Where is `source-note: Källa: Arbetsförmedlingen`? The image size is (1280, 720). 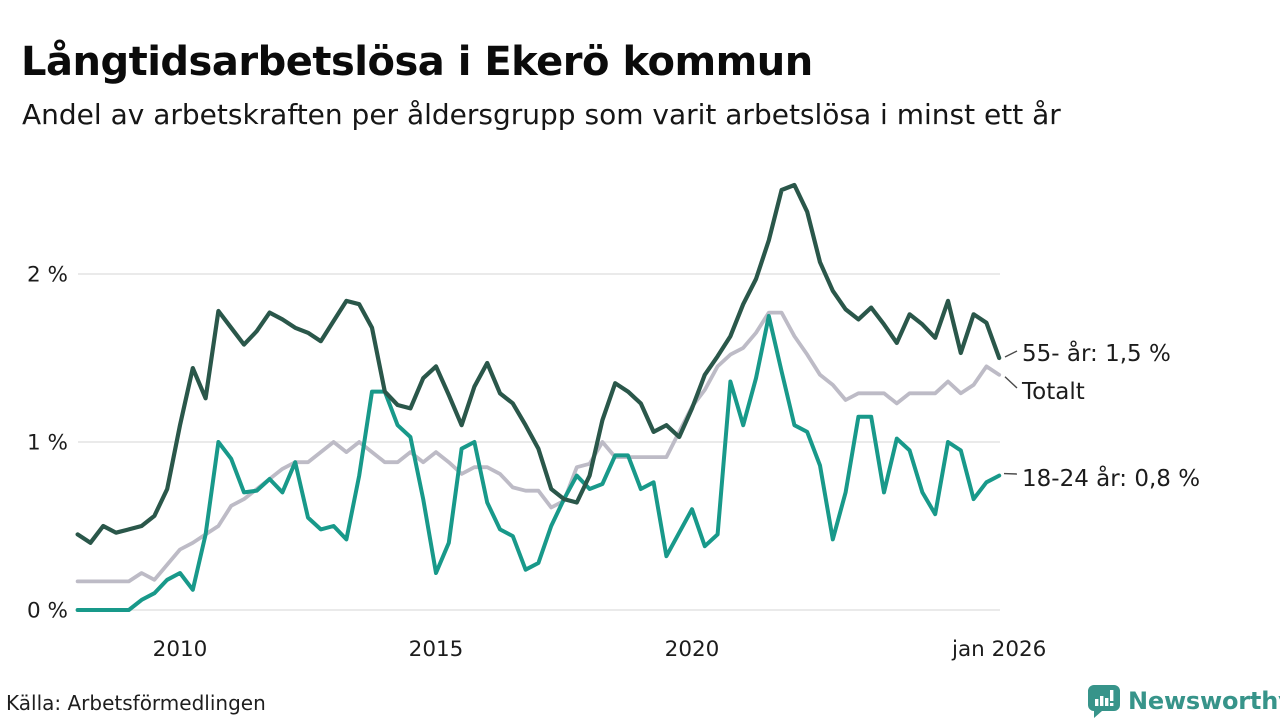
source-note: Källa: Arbetsförmedlingen is located at coordinates (136, 703).